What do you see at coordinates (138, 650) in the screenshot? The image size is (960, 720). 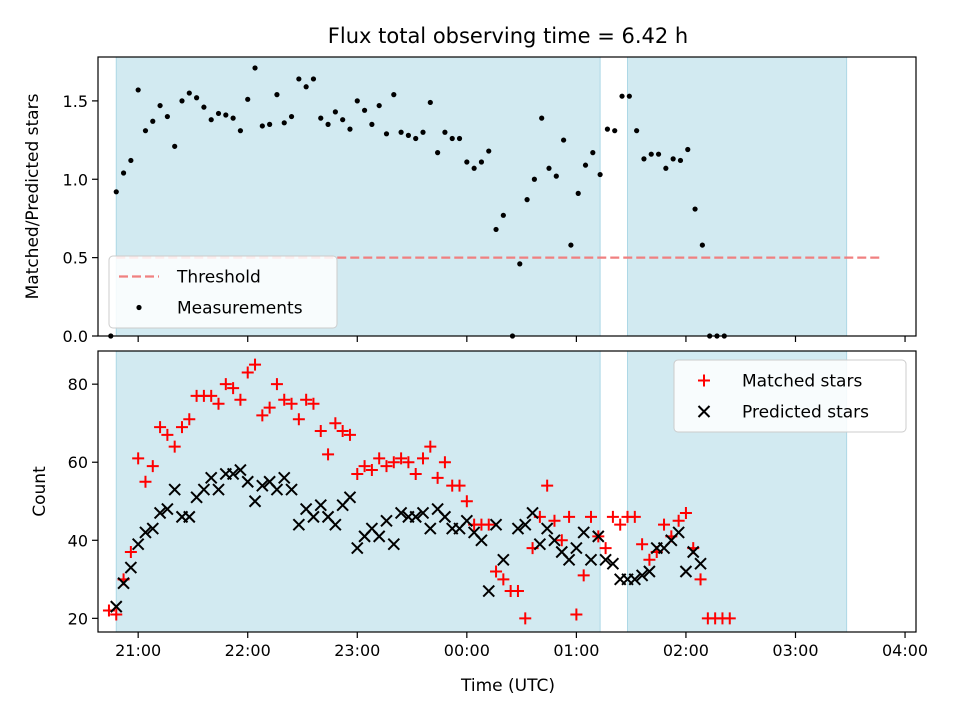 I see `x-tick-label: 21:00` at bounding box center [138, 650].